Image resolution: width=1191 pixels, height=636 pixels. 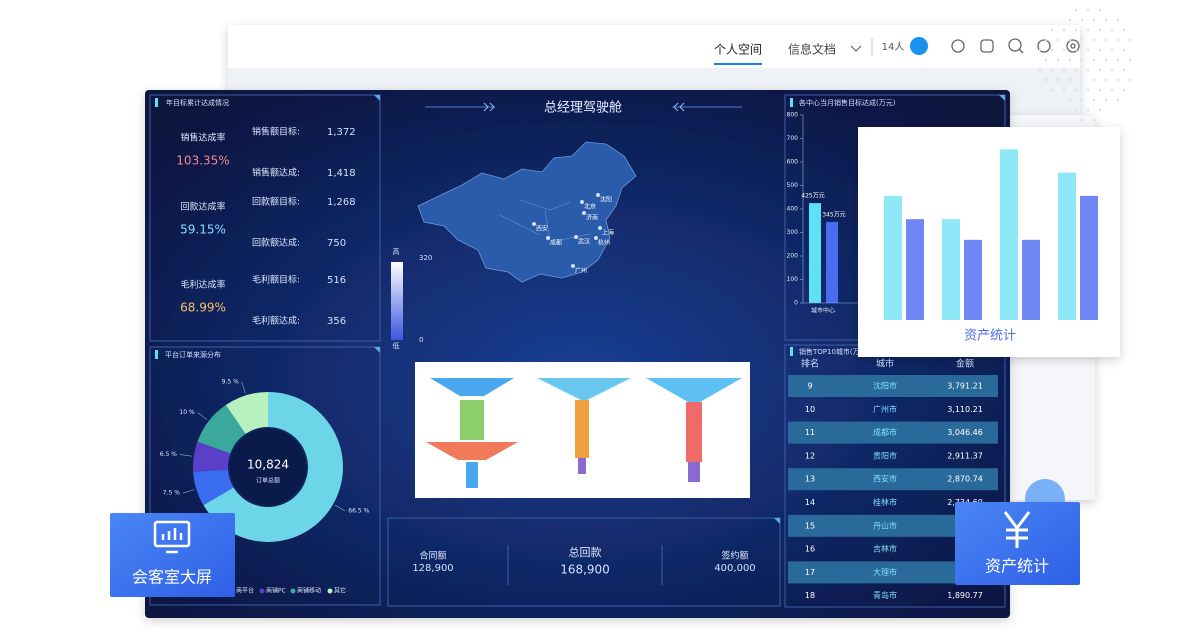 I want to click on badge-label: 会客室大屏, so click(x=172, y=577).